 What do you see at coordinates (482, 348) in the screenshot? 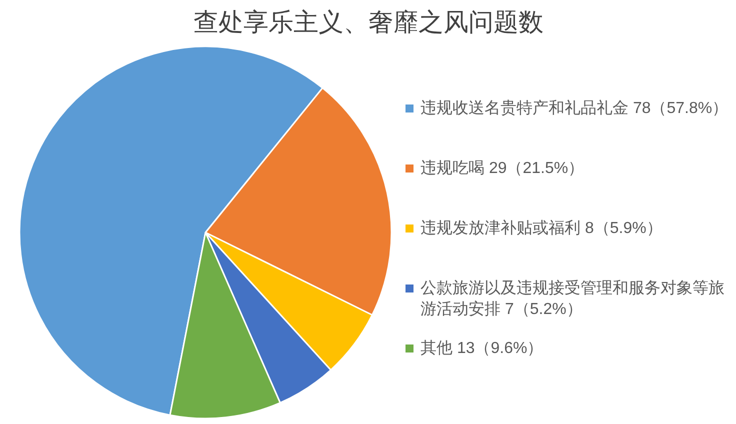
I see `legend-label: 其他 13（9.6%）` at bounding box center [482, 348].